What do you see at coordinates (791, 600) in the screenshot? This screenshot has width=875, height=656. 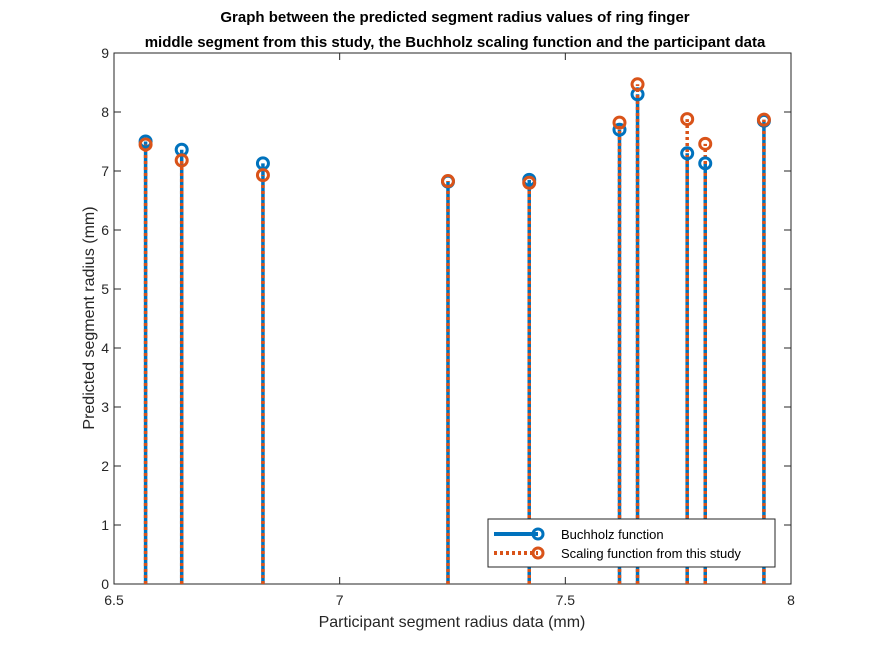 I see `x-tick-label: 8` at bounding box center [791, 600].